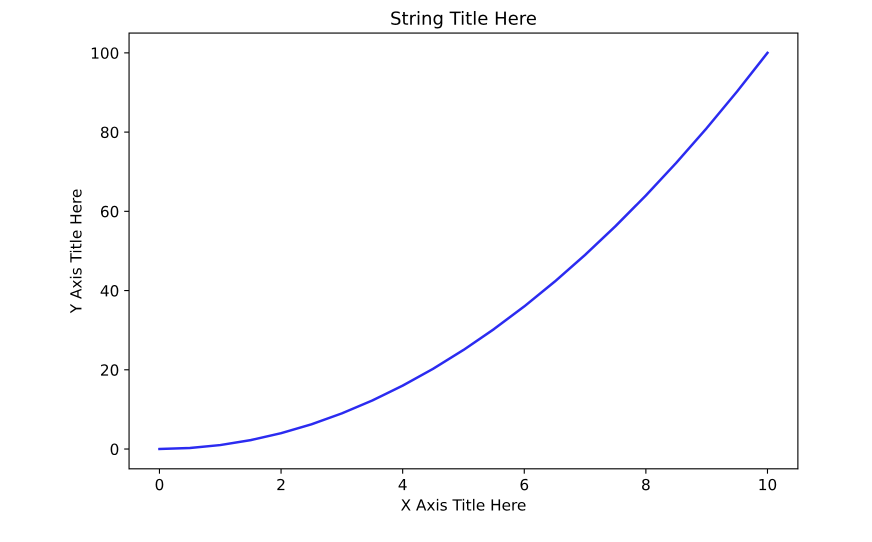  Describe the element at coordinates (646, 484) in the screenshot. I see `x-tick-label: 8` at that location.